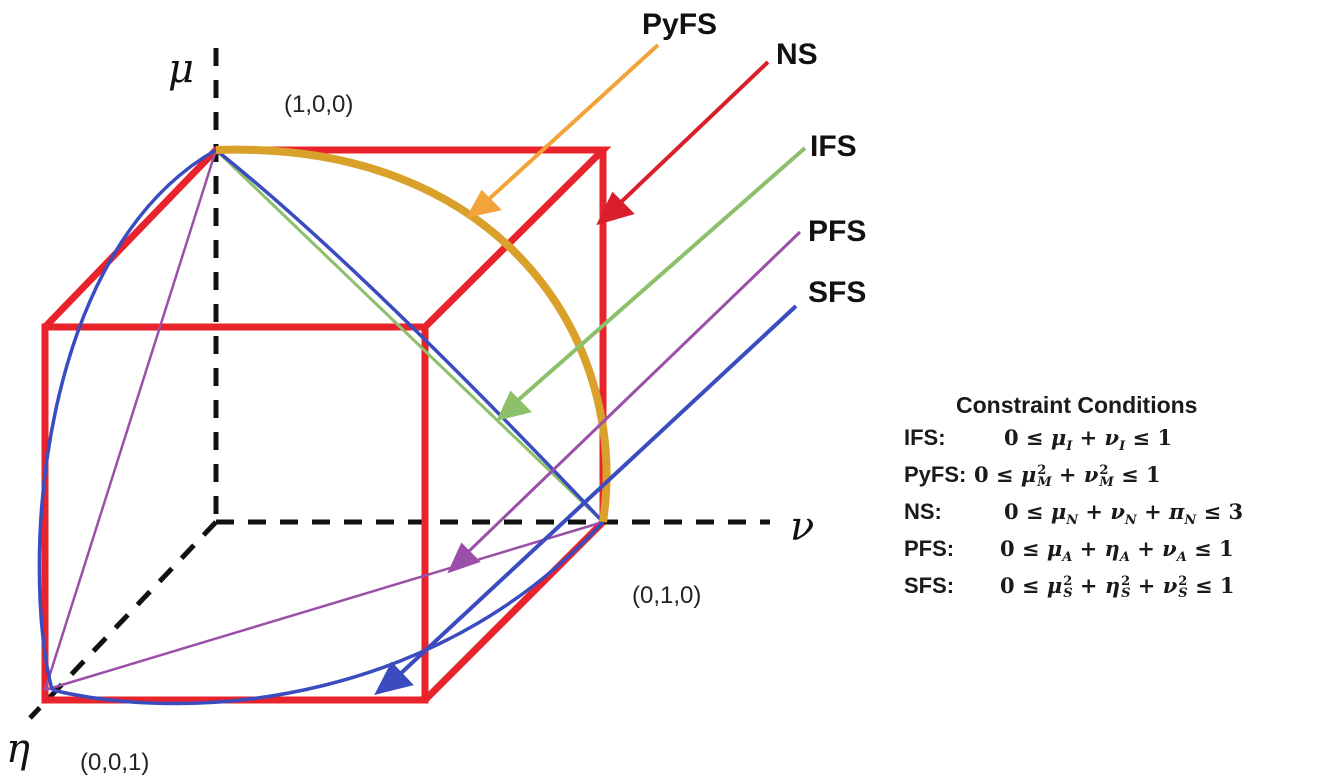 This screenshot has width=1342, height=784. I want to click on coord-0-0-1: (0,0,1), so click(114, 762).